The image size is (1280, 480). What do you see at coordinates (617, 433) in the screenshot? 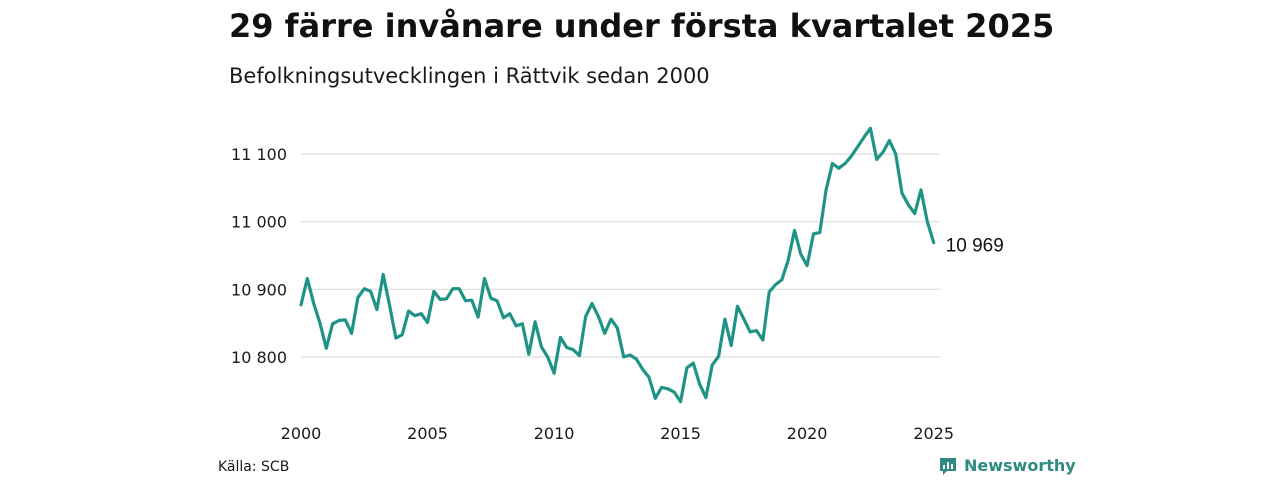
I see `x-axis-tick-labels: 2000 2005 2010 2015 2020 2025` at bounding box center [617, 433].